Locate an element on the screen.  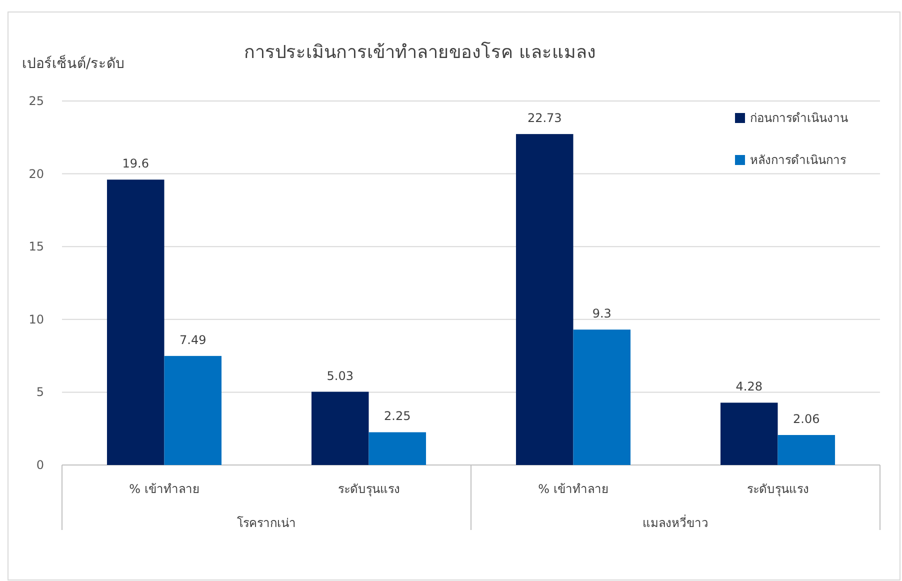
data-label: 19.6 is located at coordinates (135, 163).